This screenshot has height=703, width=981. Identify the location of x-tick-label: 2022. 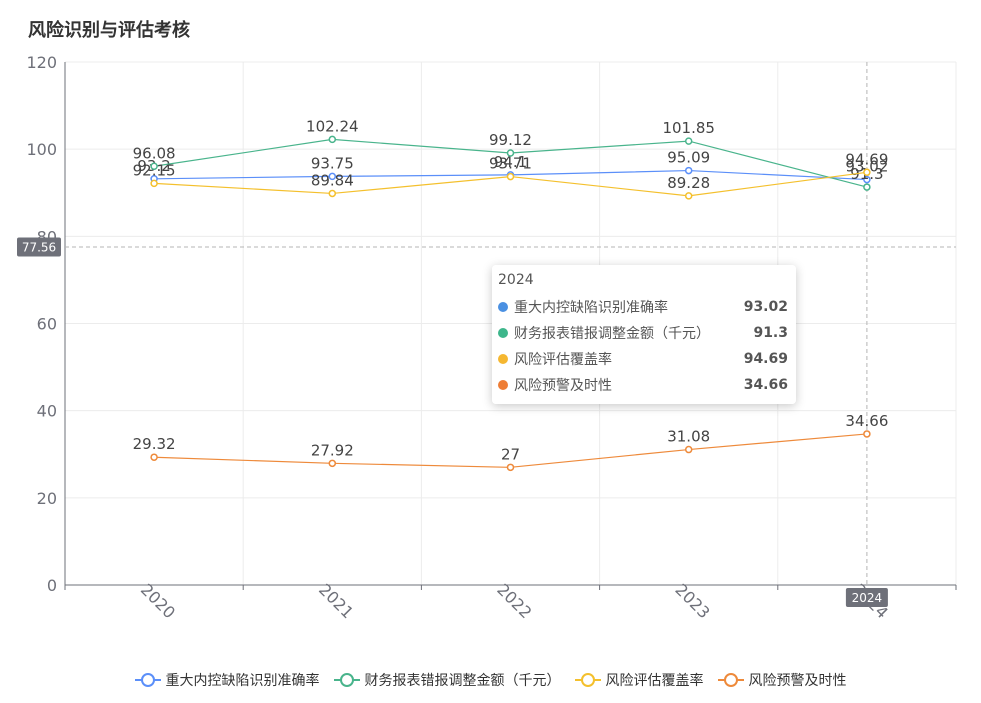
(514, 601).